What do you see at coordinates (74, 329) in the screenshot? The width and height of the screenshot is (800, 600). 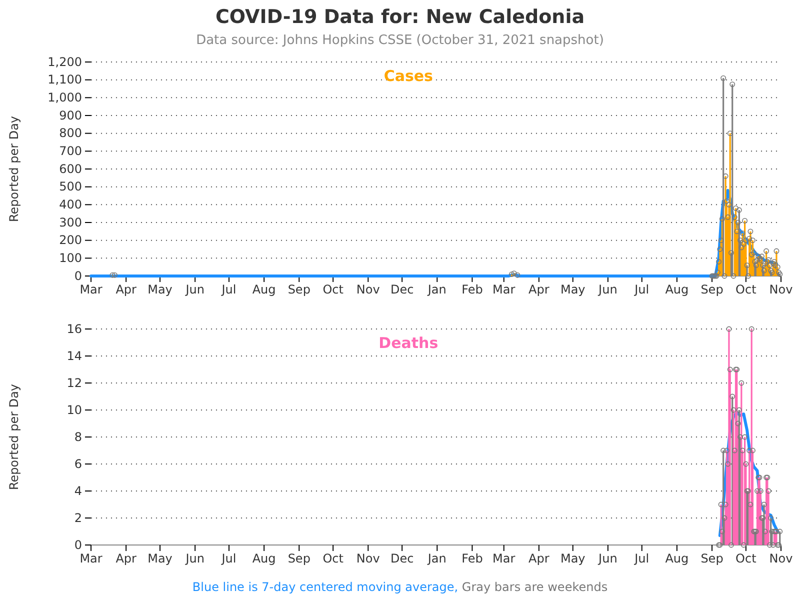 I see `y-tick-label: 16` at bounding box center [74, 329].